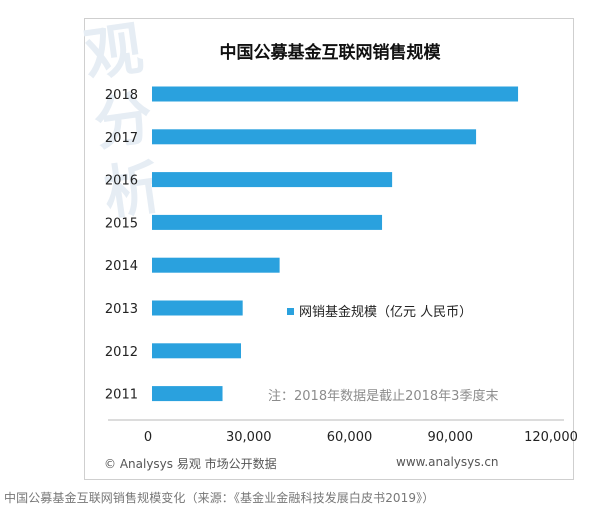 The width and height of the screenshot is (600, 514). I want to click on y-tick-label-2013: 2013, so click(121, 309).